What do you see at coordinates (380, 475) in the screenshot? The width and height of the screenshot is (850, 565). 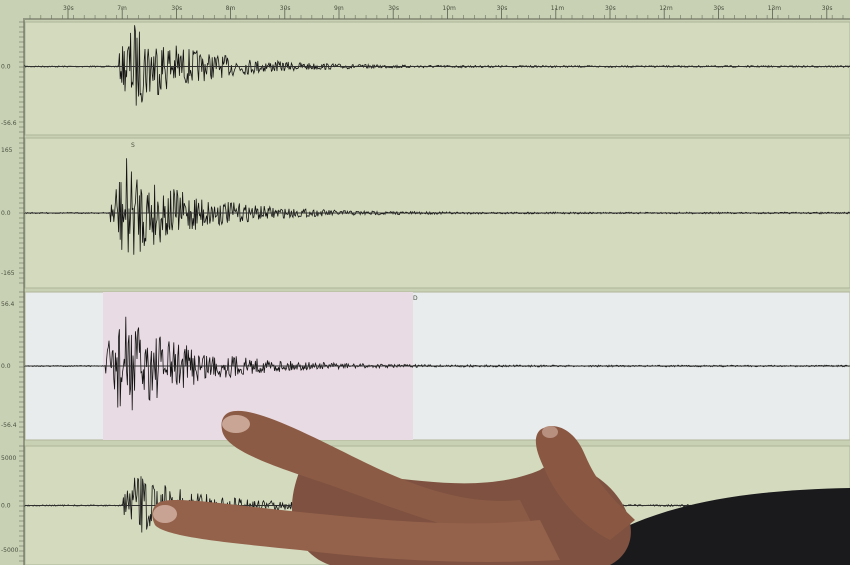 I see `index-finger` at bounding box center [380, 475].